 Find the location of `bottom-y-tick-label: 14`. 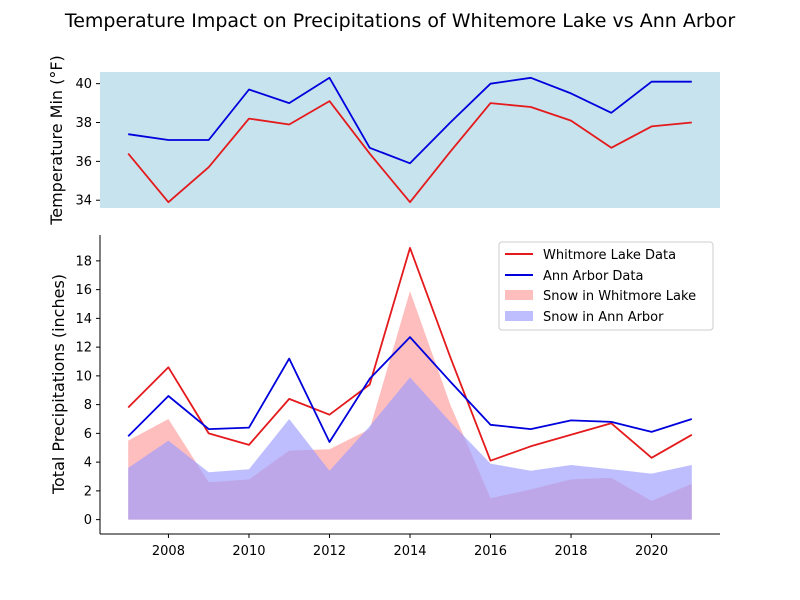

bottom-y-tick-label: 14 is located at coordinates (83, 319).